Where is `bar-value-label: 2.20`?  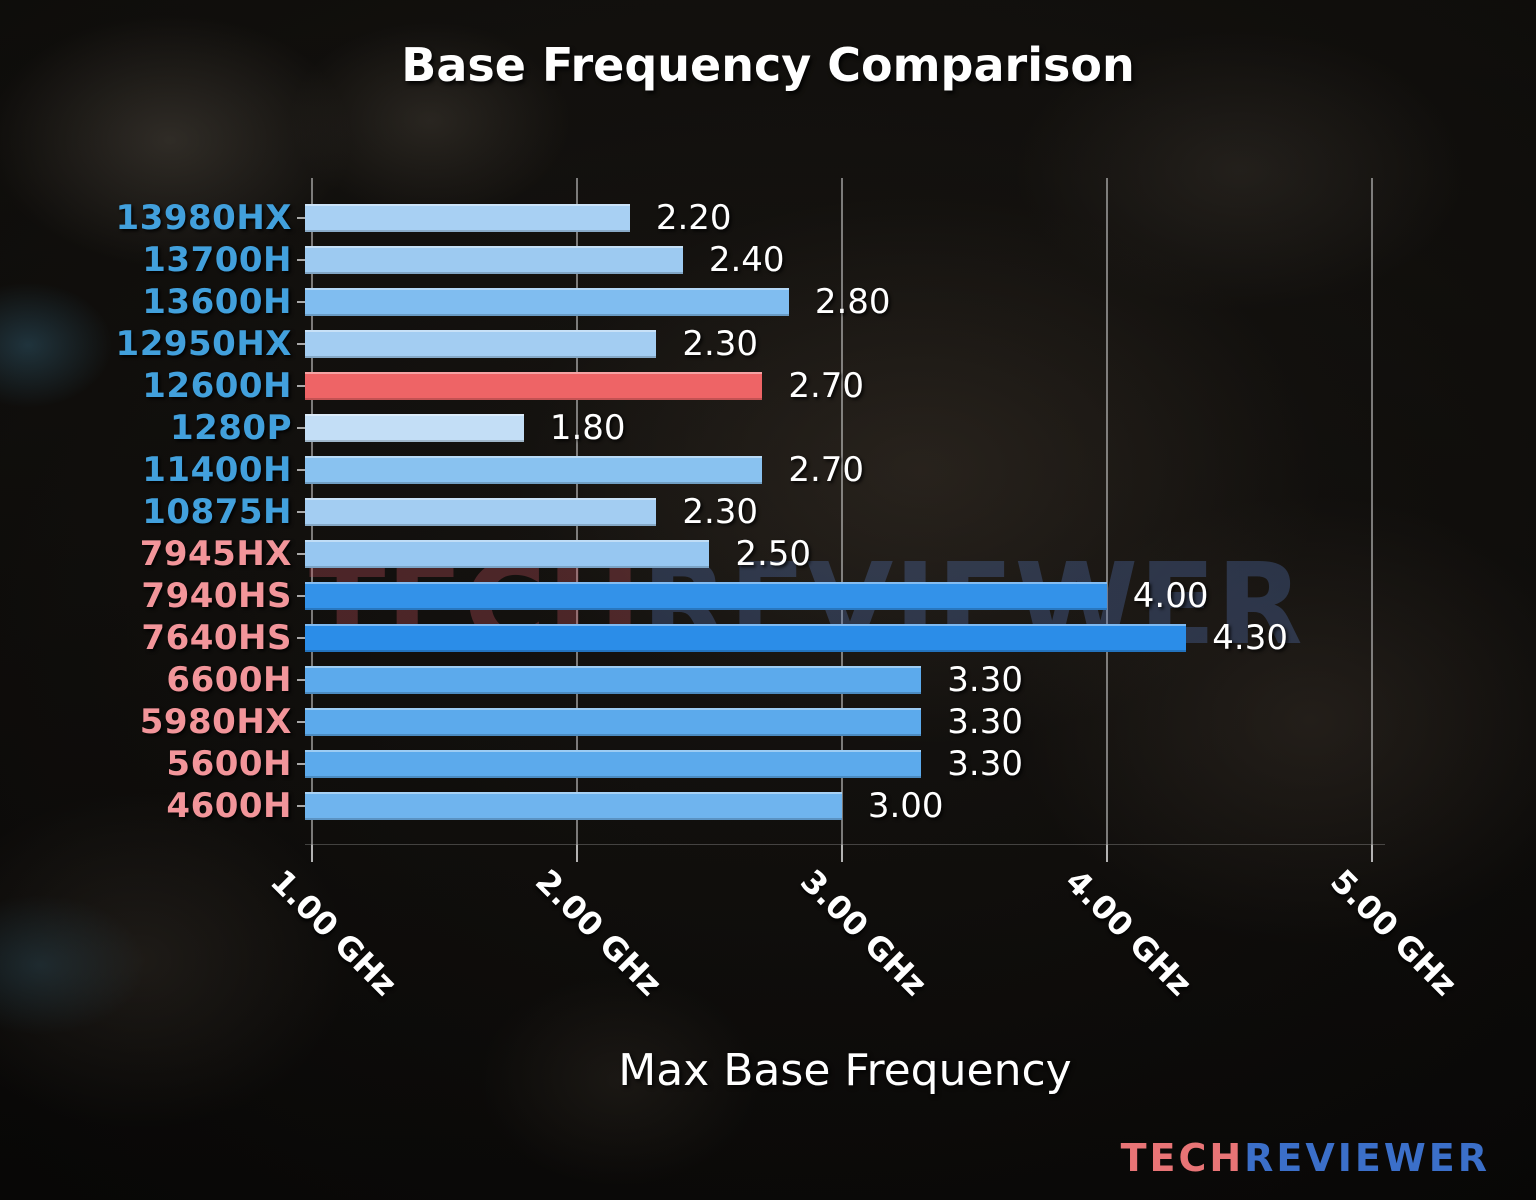
bar-value-label: 2.20 is located at coordinates (693, 218).